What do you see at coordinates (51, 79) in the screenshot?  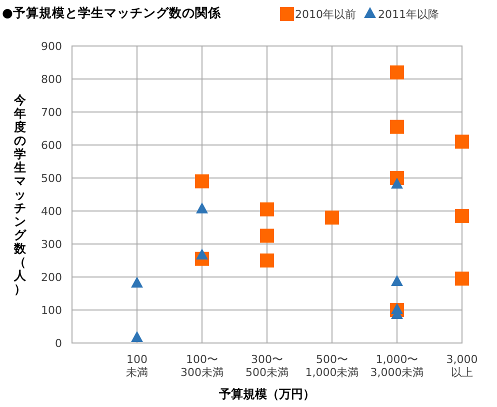 I see `y-tick-label: 800` at bounding box center [51, 79].